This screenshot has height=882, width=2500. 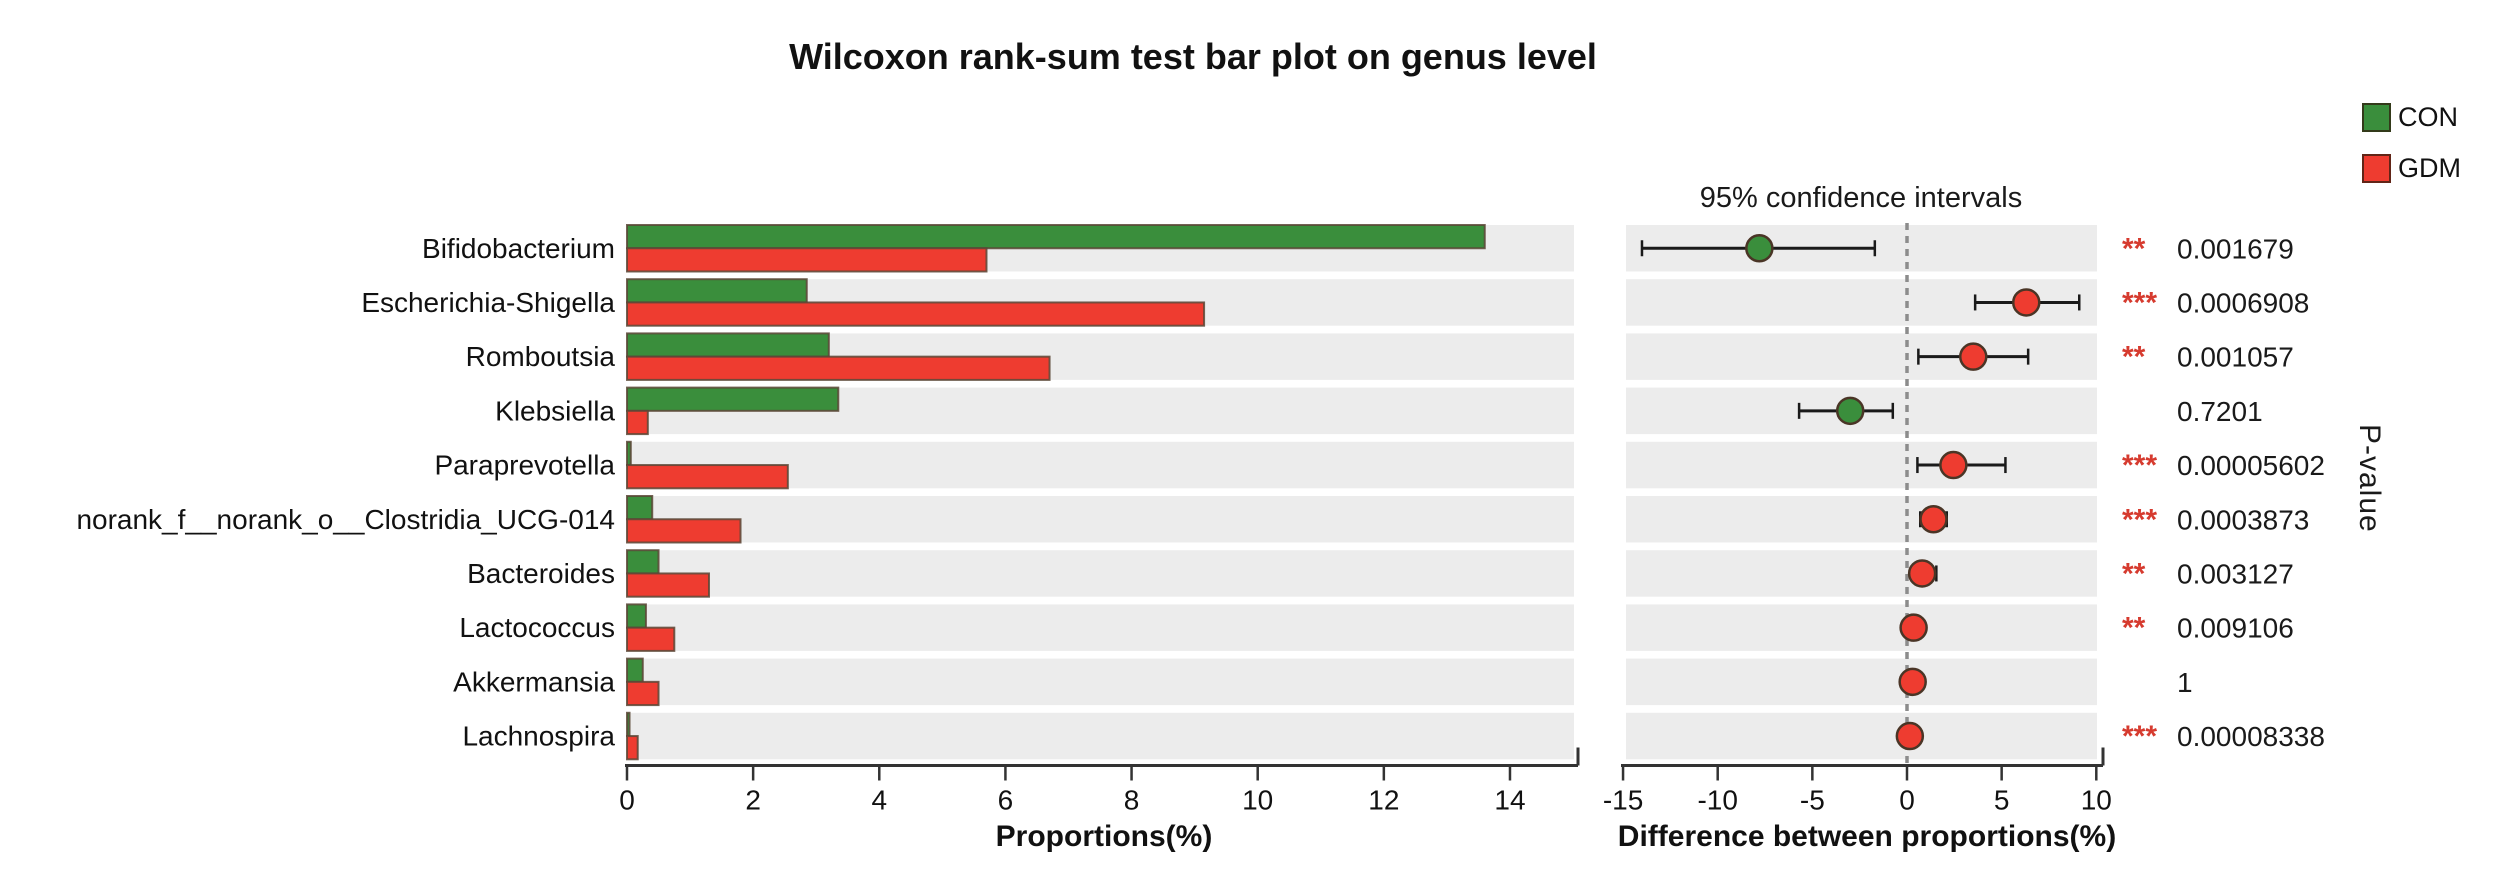 What do you see at coordinates (1623, 800) in the screenshot?
I see `tick-label: -15` at bounding box center [1623, 800].